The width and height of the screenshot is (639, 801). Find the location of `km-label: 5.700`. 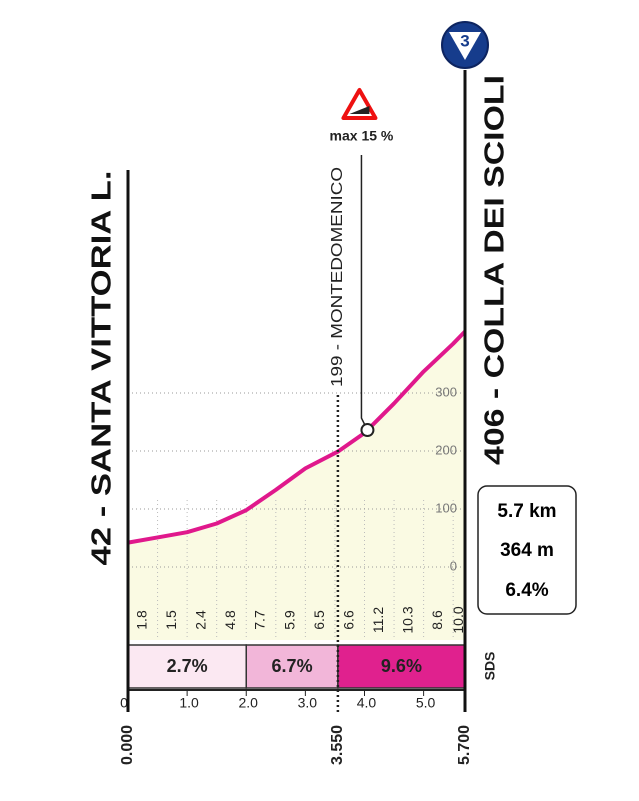

km-label: 5.700 is located at coordinates (464, 745).